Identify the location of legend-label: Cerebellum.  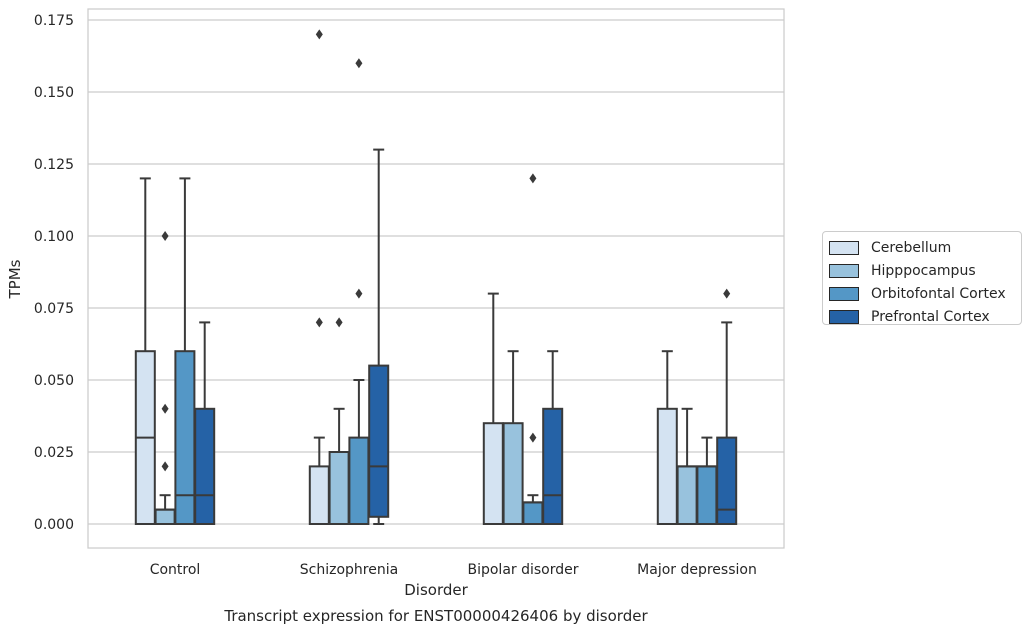
(911, 247).